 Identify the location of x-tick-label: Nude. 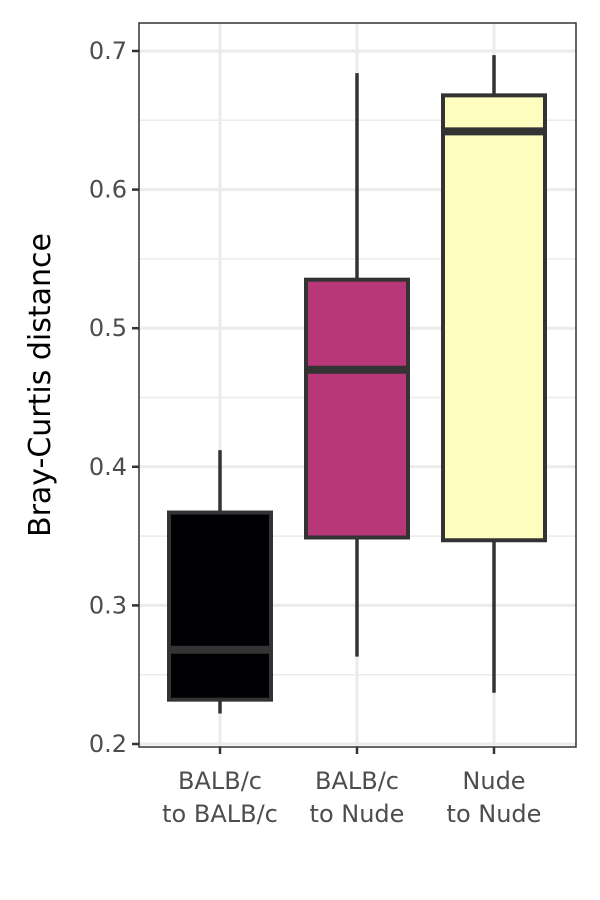
(493, 781).